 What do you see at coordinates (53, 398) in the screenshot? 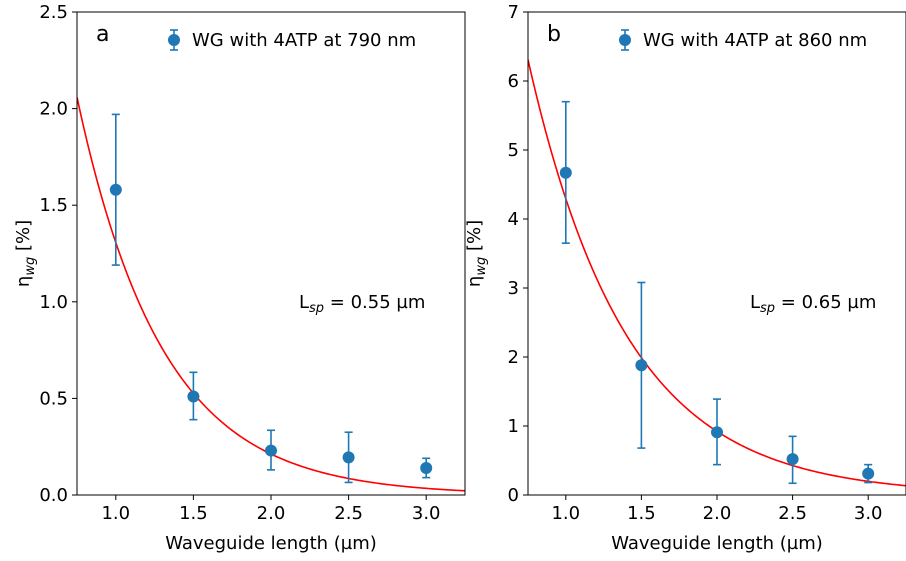
I see `y-tick-label: 0.5` at bounding box center [53, 398].